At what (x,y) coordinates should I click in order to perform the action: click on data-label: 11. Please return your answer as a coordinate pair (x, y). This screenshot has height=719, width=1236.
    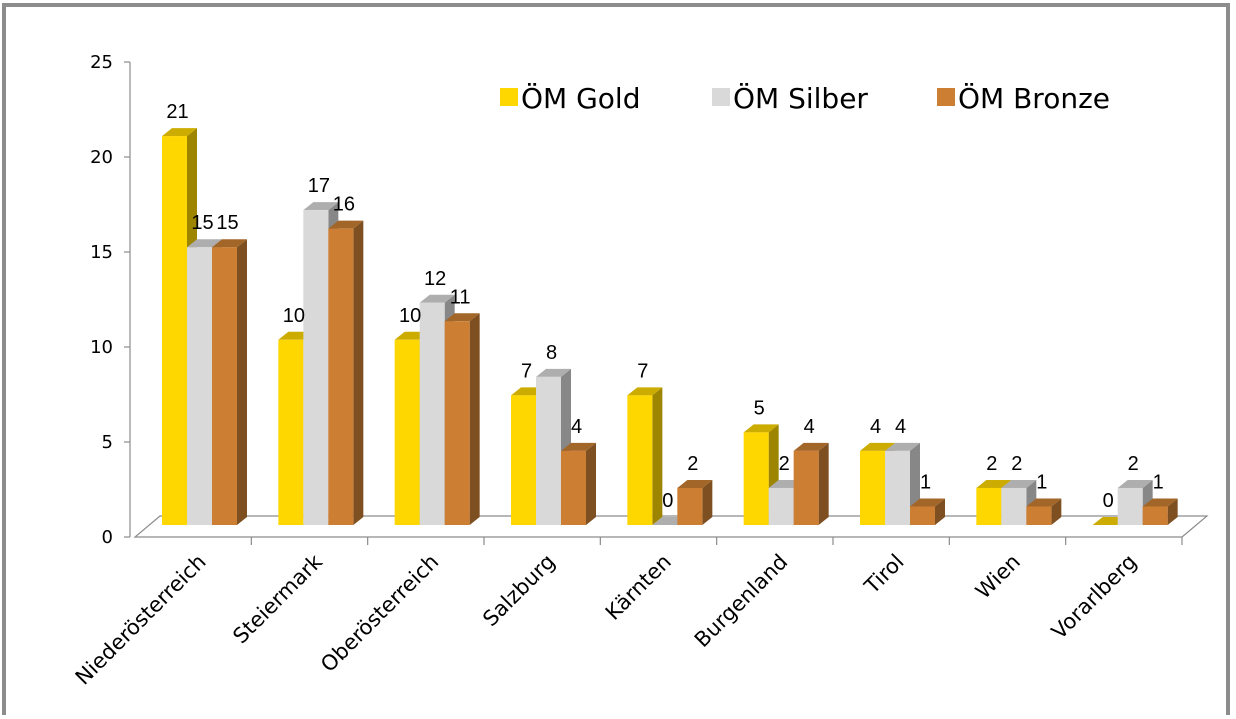
    Looking at the image, I should click on (460, 297).